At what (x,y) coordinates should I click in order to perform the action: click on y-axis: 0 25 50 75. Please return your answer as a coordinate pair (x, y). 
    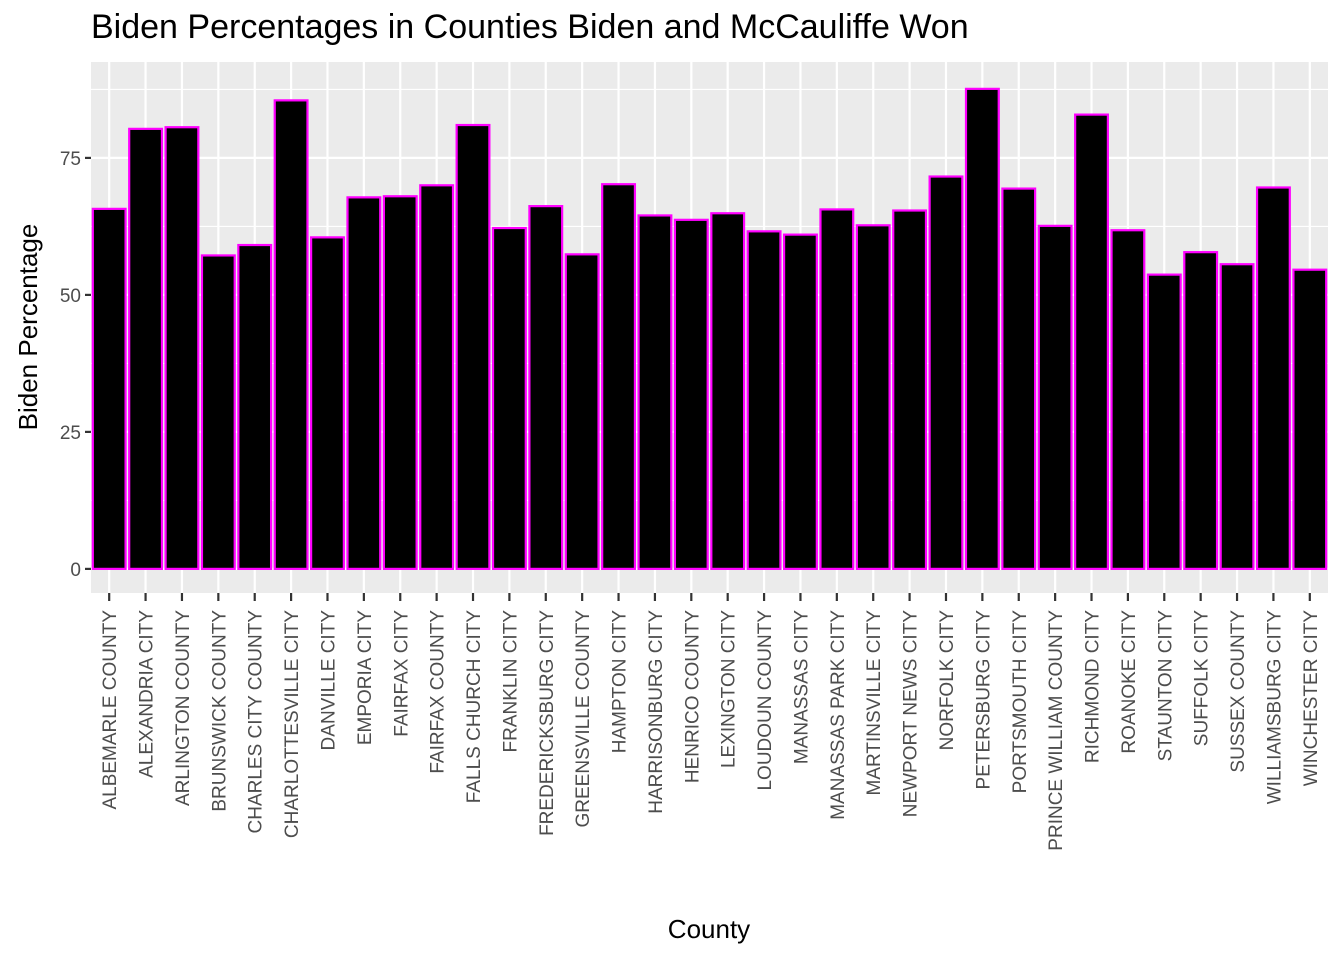
    Looking at the image, I should click on (75, 365).